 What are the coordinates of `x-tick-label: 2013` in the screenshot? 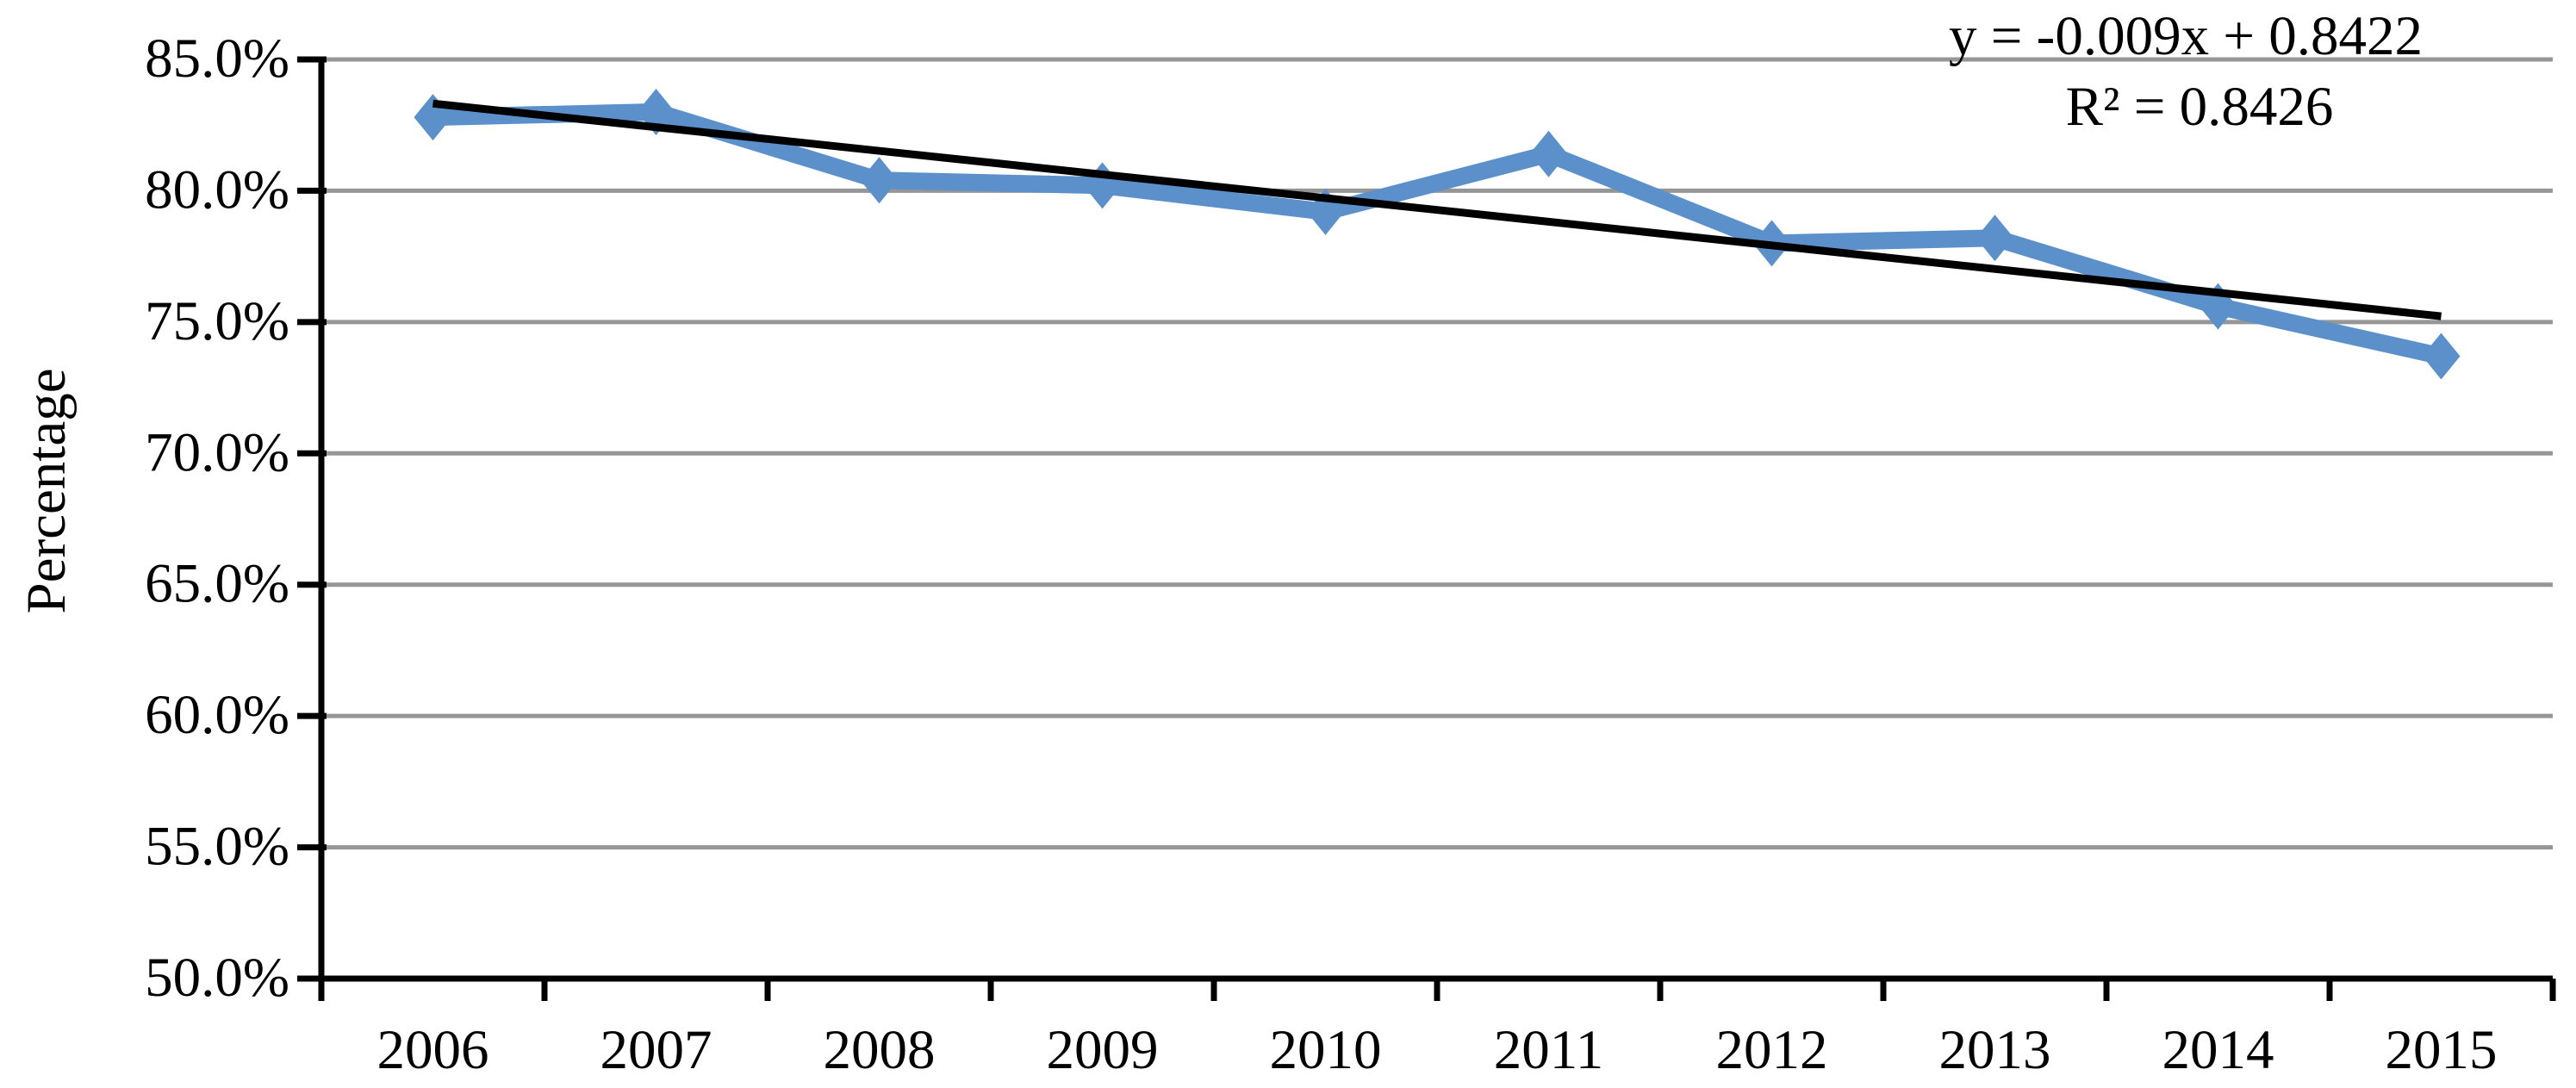 It's located at (1995, 1050).